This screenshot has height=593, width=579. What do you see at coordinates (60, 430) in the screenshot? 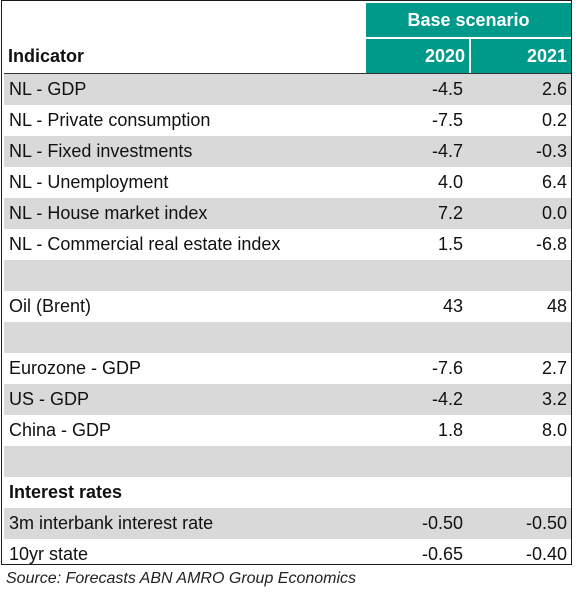
I see `row-label: China - GDP` at bounding box center [60, 430].